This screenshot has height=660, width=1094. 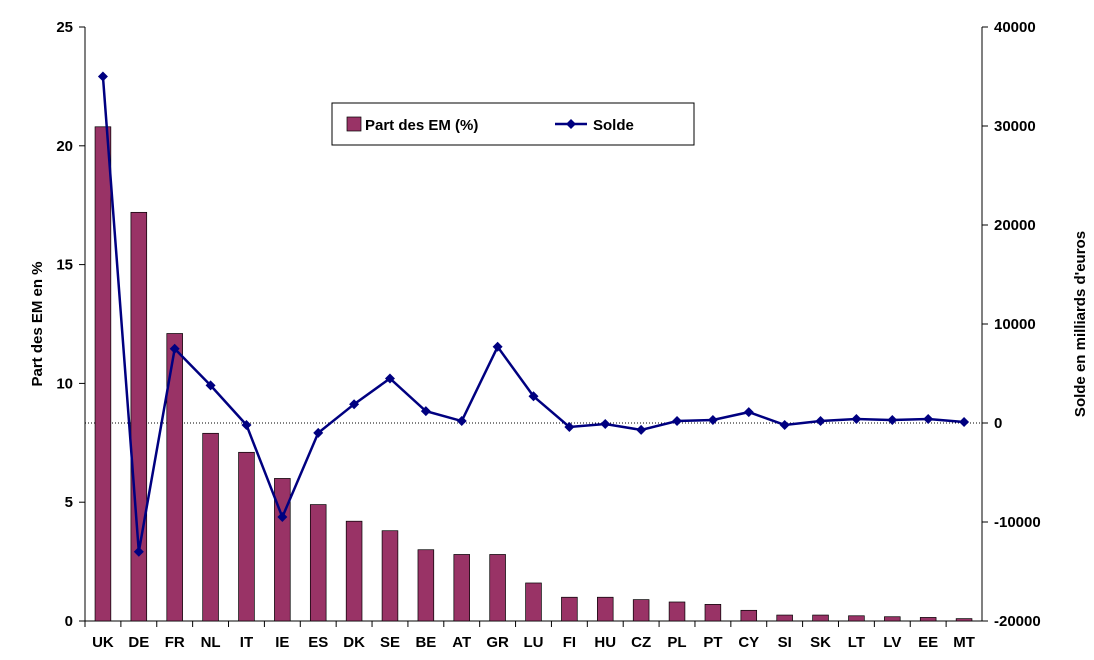 What do you see at coordinates (461, 642) in the screenshot?
I see `x-tick-label: AT` at bounding box center [461, 642].